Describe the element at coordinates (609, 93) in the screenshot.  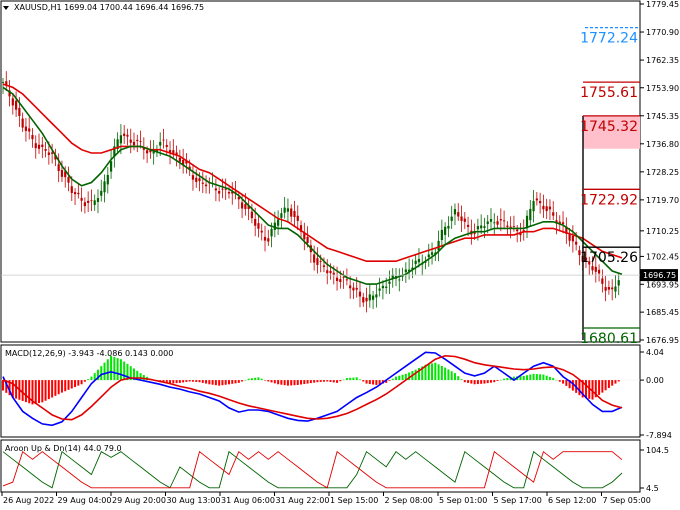
I see `level-label: 1755.61` at that location.